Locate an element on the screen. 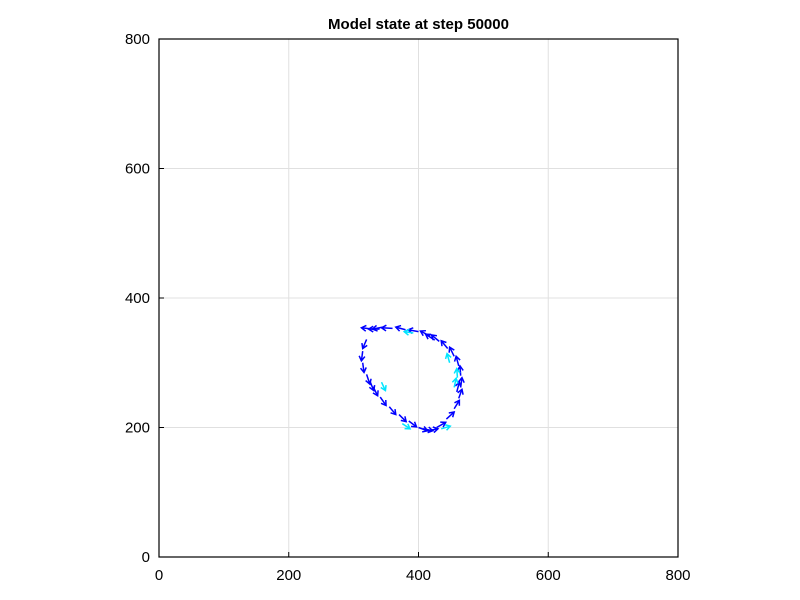 The width and height of the screenshot is (800, 600). chart-title: Model state at step 50000 is located at coordinates (418, 24).